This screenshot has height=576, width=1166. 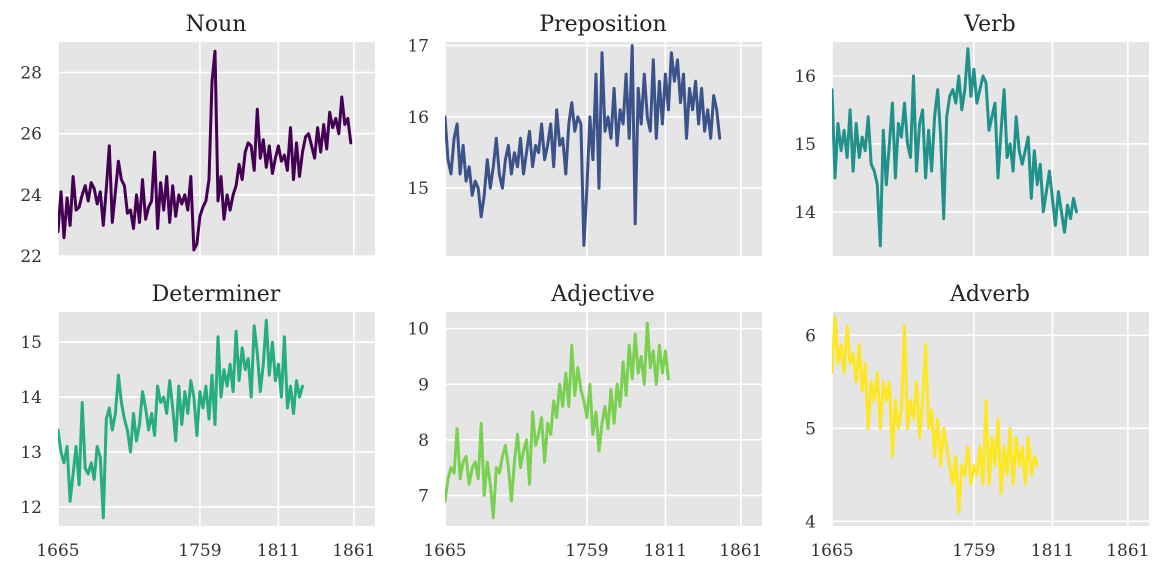 What do you see at coordinates (989, 24) in the screenshot?
I see `panel-title: Verb` at bounding box center [989, 24].